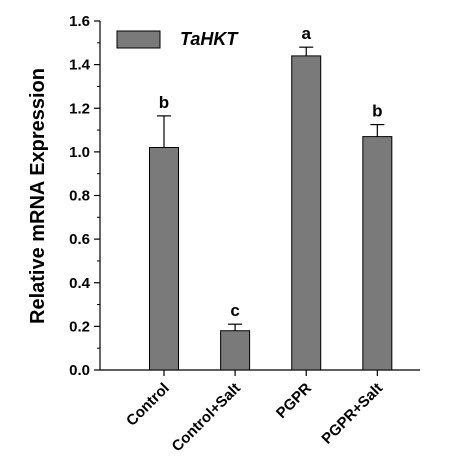 This screenshot has height=466, width=451. Describe the element at coordinates (209, 39) in the screenshot. I see `legend-label: TaHKT` at that location.